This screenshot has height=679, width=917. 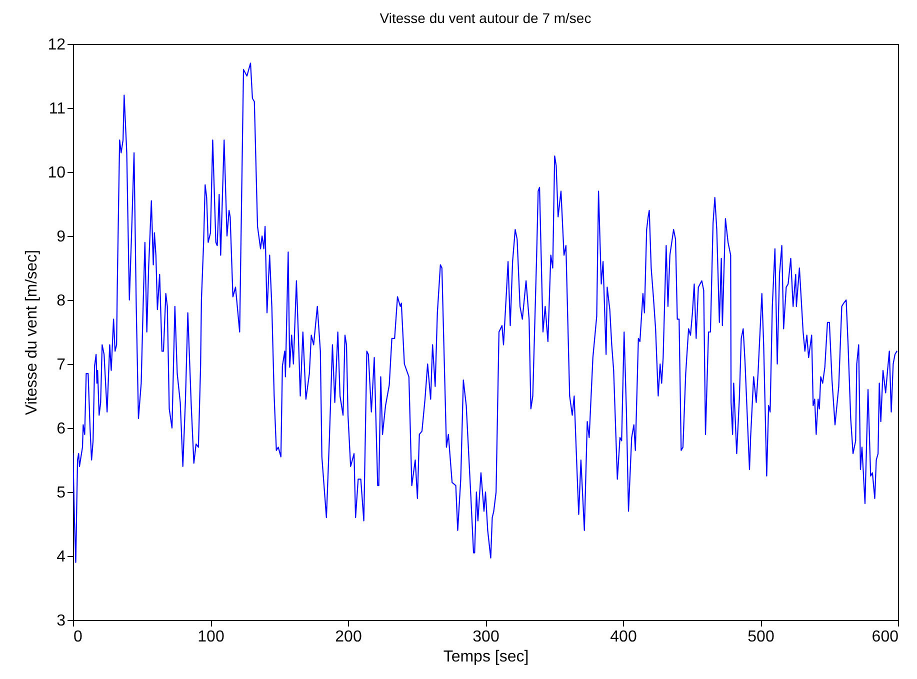 I want to click on y-tick-label: 5, so click(x=61, y=493).